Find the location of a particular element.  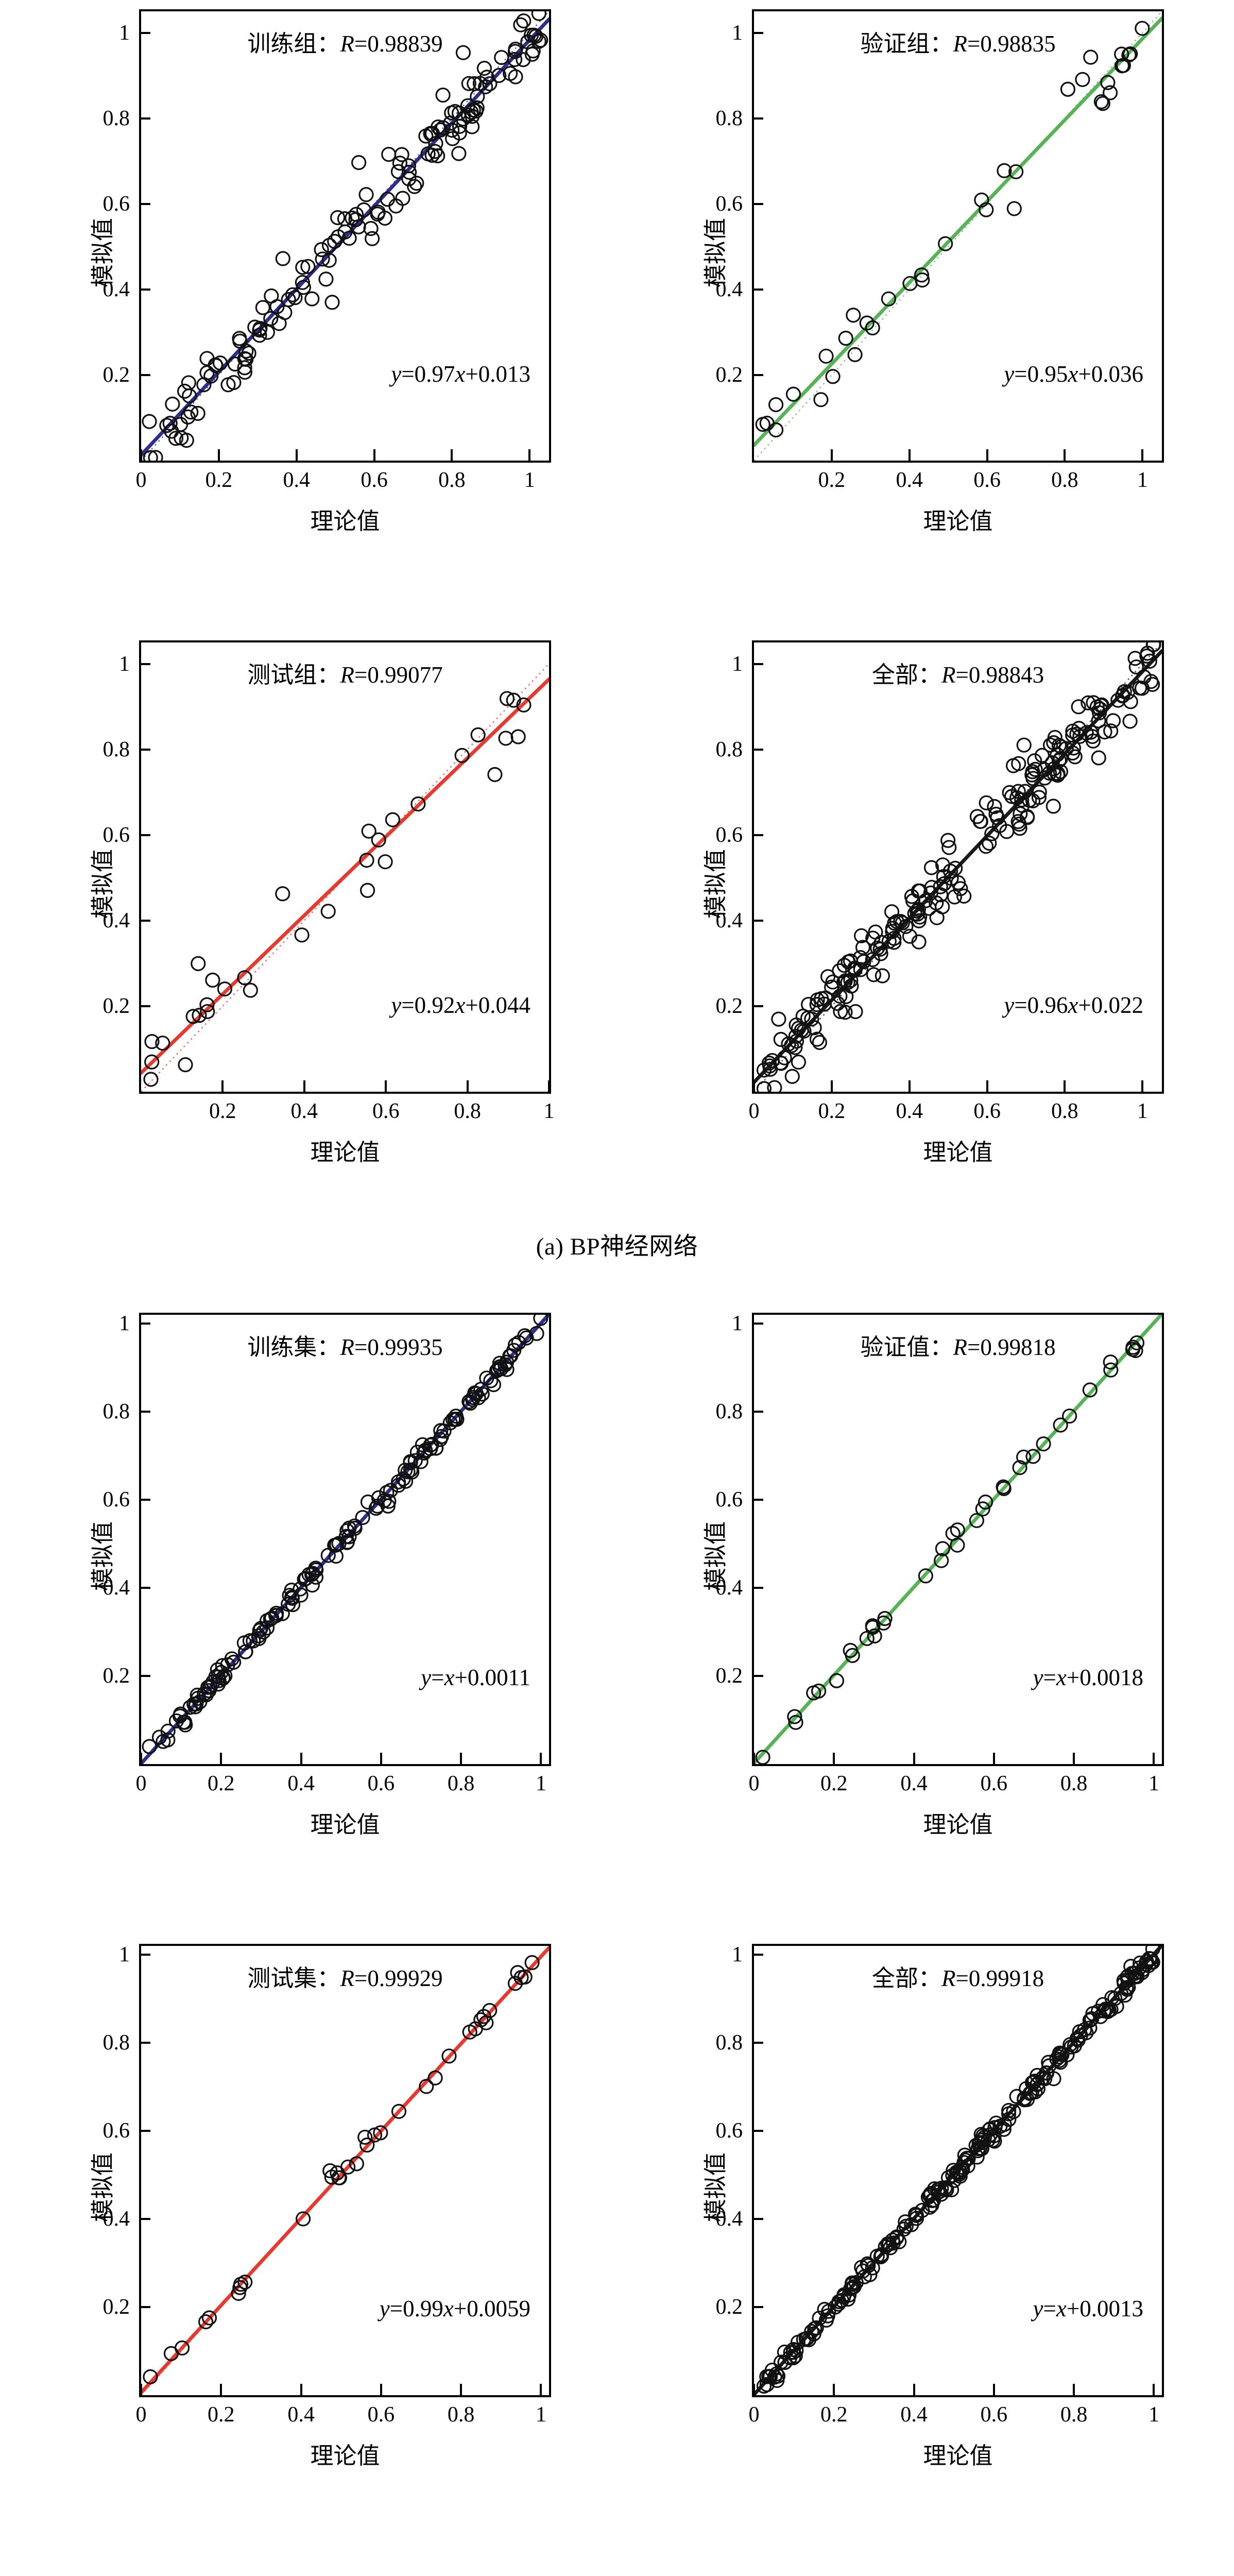

x-tick-label: 0 is located at coordinates (141, 1783).